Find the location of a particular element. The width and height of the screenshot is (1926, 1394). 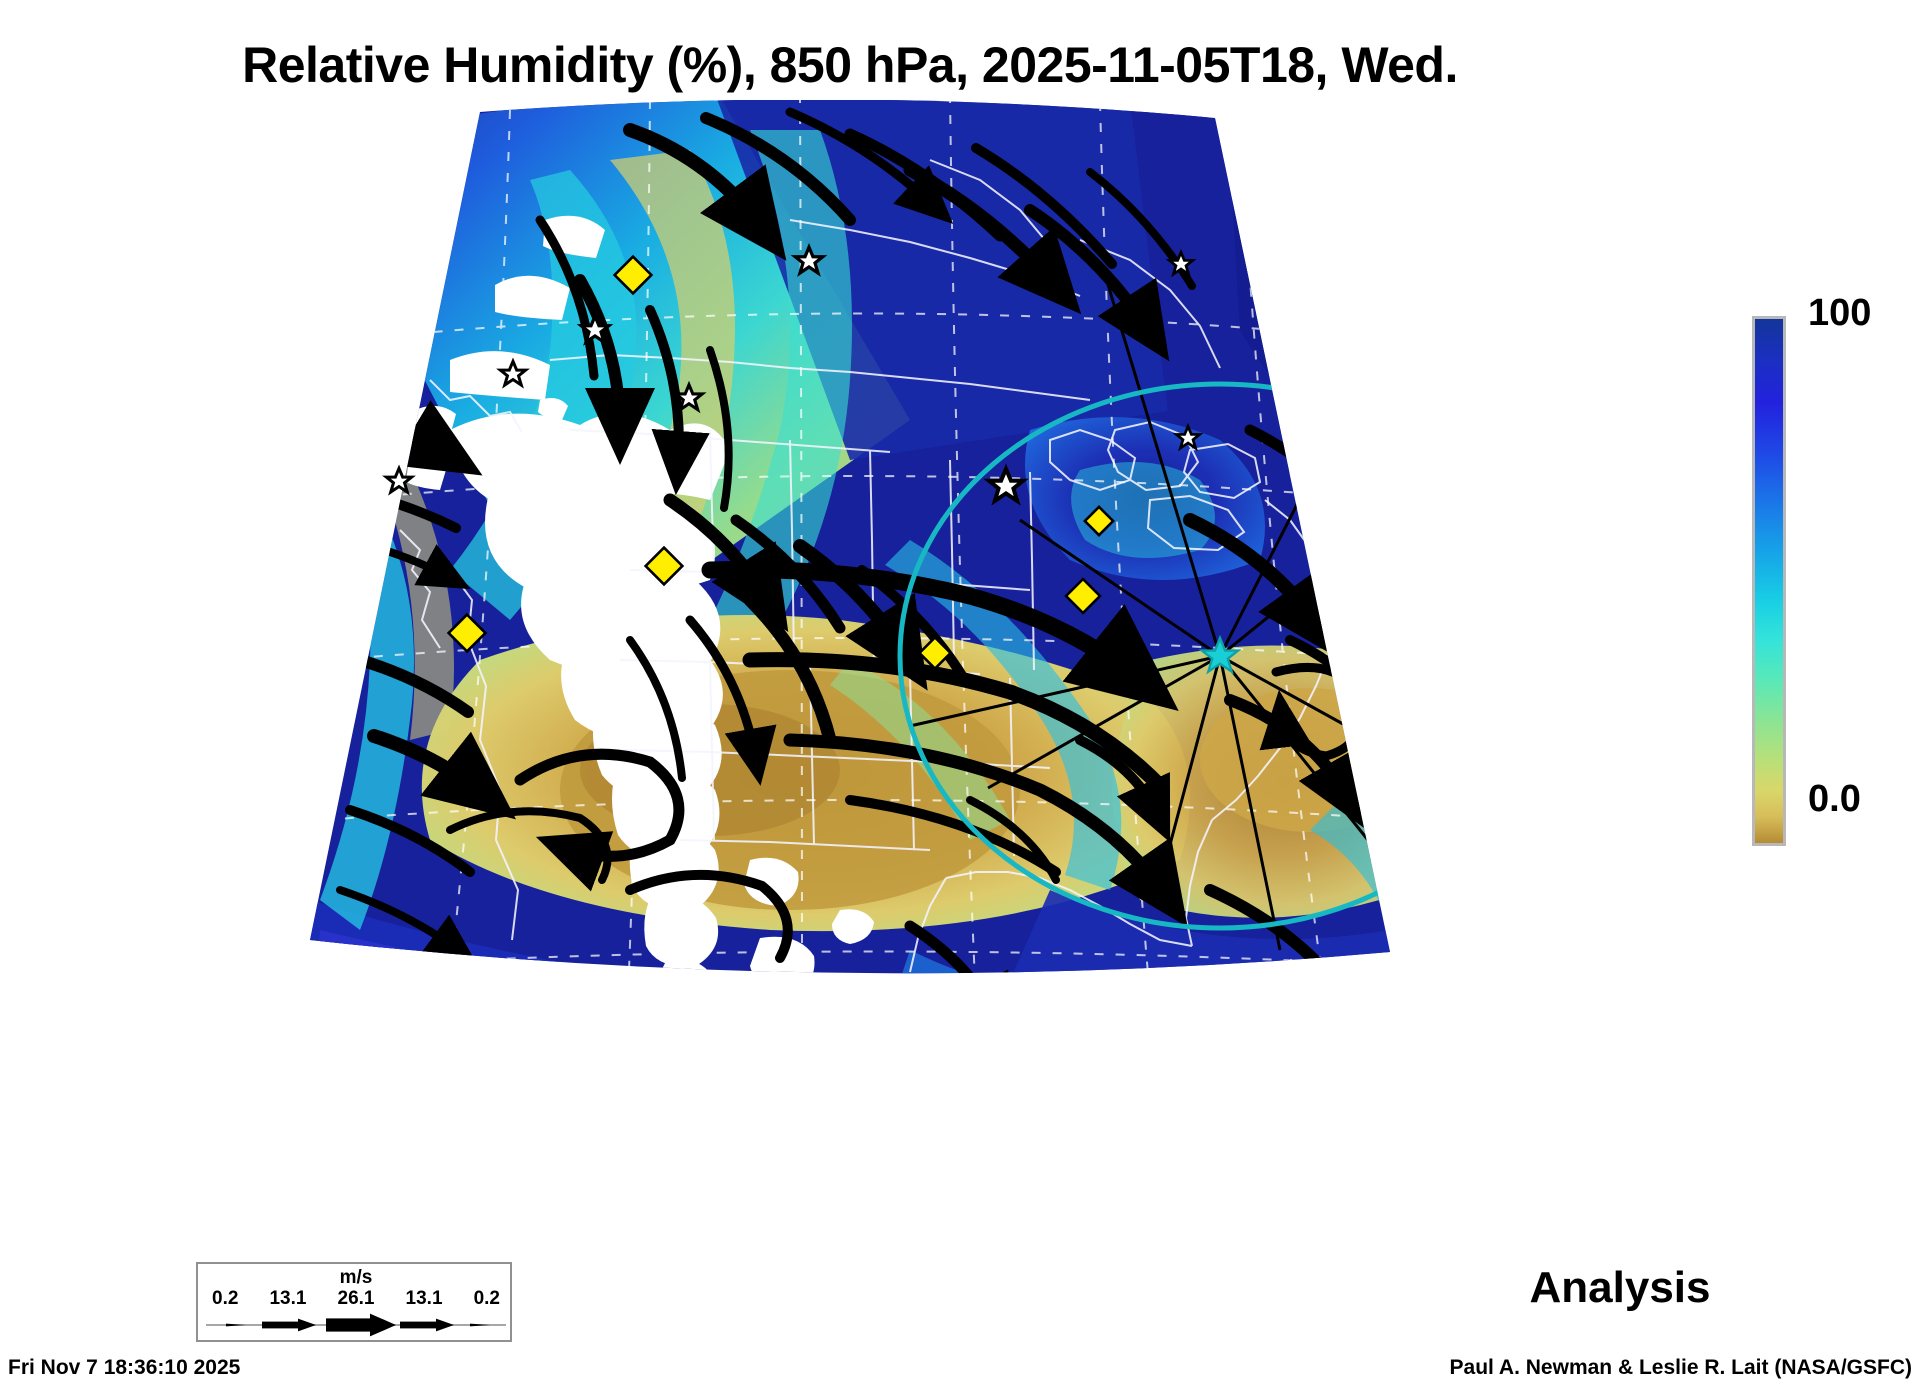

wind-speed-legend: m/s 0.2 13.1 26.1 13.1 0.2 is located at coordinates (354, 1302).